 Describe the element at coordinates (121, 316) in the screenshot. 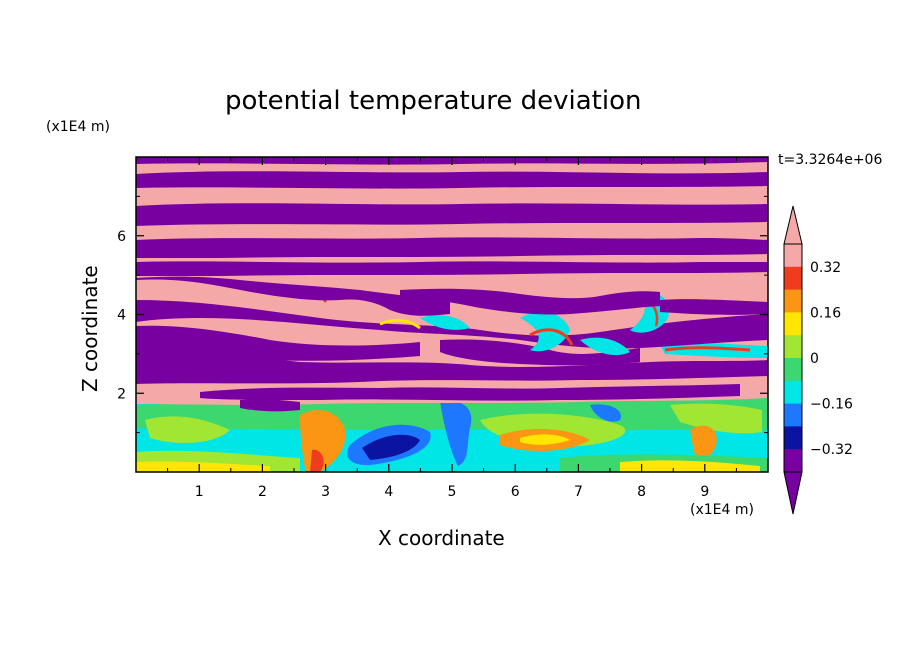

I see `y-tick-label: 4` at that location.